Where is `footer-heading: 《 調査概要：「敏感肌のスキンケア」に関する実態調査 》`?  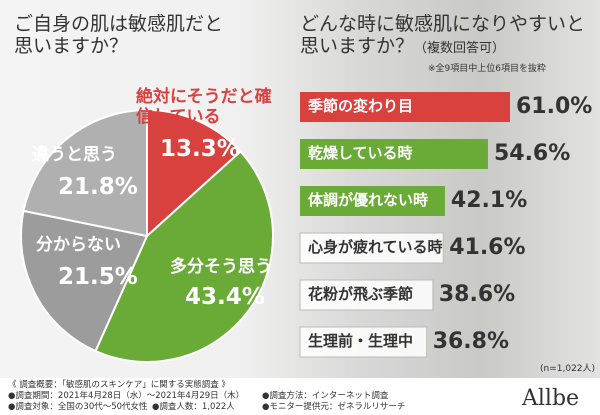 footer-heading: 《 調査概要：「敏感肌のスキンケア」に関する実態調査 》 is located at coordinates (119, 385).